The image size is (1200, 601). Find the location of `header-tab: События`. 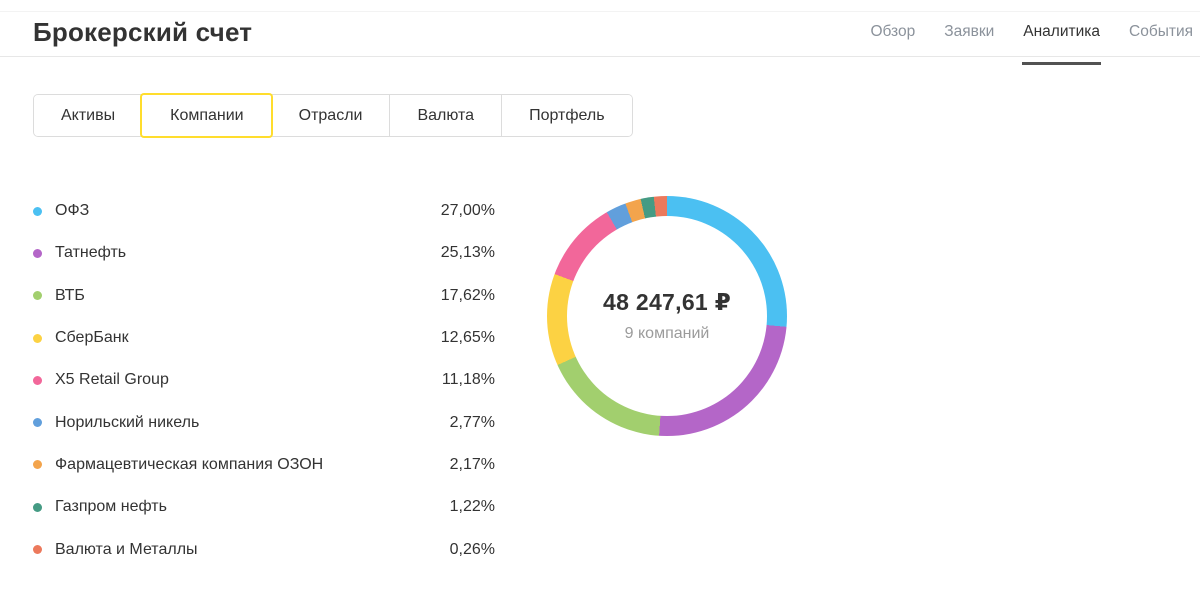

header-tab: События is located at coordinates (1161, 31).